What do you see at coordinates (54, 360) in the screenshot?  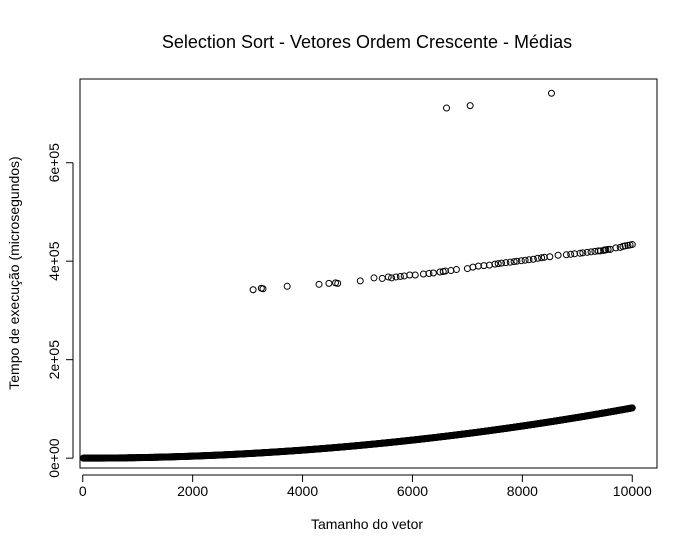 I see `y-tick-label: 2e+05` at bounding box center [54, 360].